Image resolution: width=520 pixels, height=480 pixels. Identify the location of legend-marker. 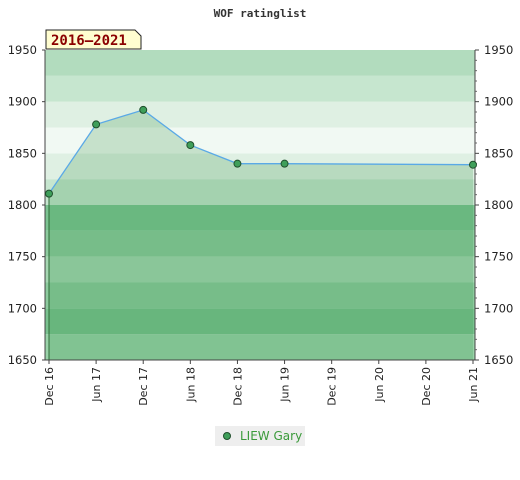
(227, 436).